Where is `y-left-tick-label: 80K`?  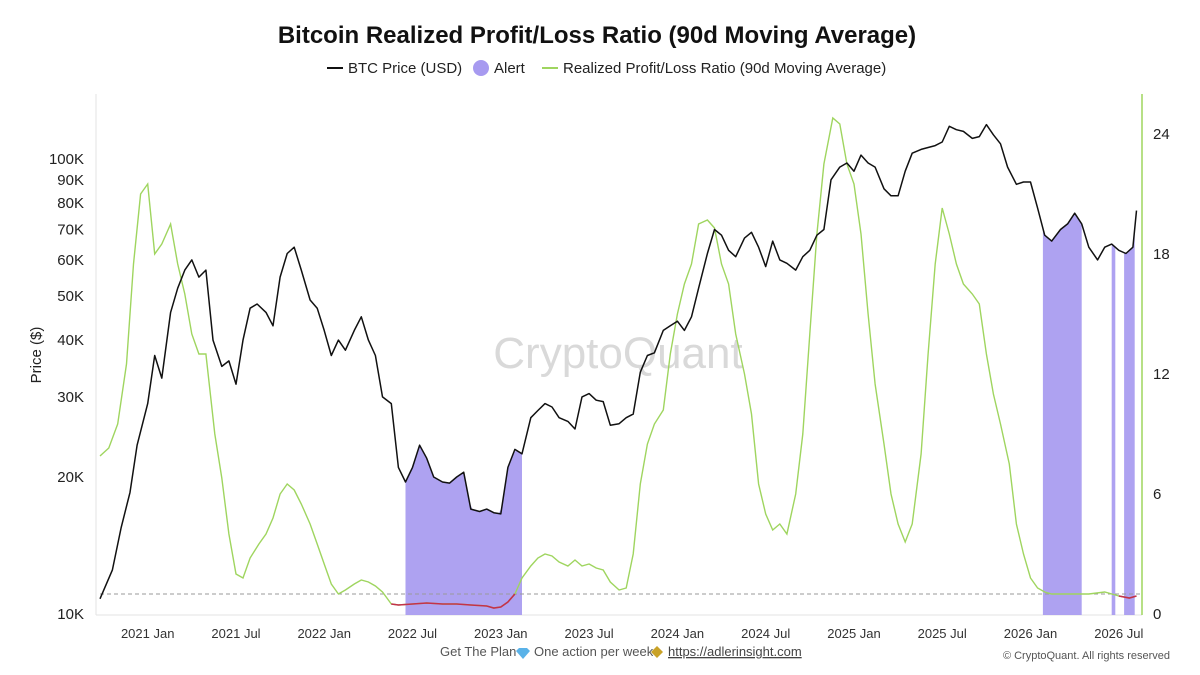 y-left-tick-label: 80K is located at coordinates (70, 203).